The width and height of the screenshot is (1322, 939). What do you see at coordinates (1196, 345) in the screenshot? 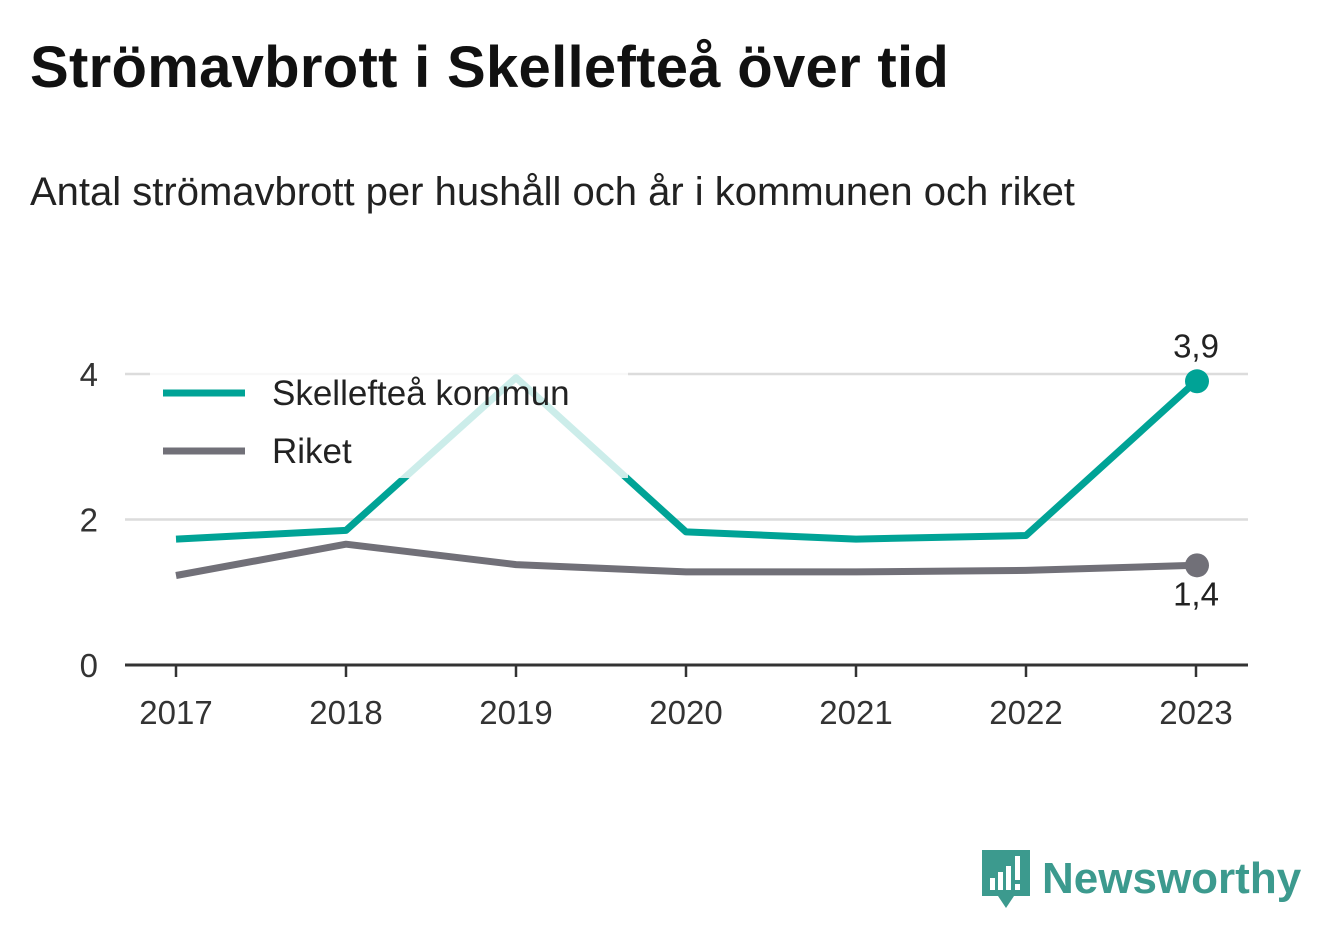
I see `end-value-label: 3,9` at bounding box center [1196, 345].